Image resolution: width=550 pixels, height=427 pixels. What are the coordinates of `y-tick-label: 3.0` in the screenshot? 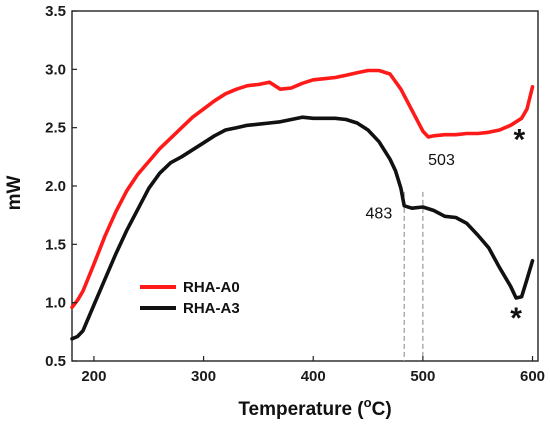 It's located at (55, 69).